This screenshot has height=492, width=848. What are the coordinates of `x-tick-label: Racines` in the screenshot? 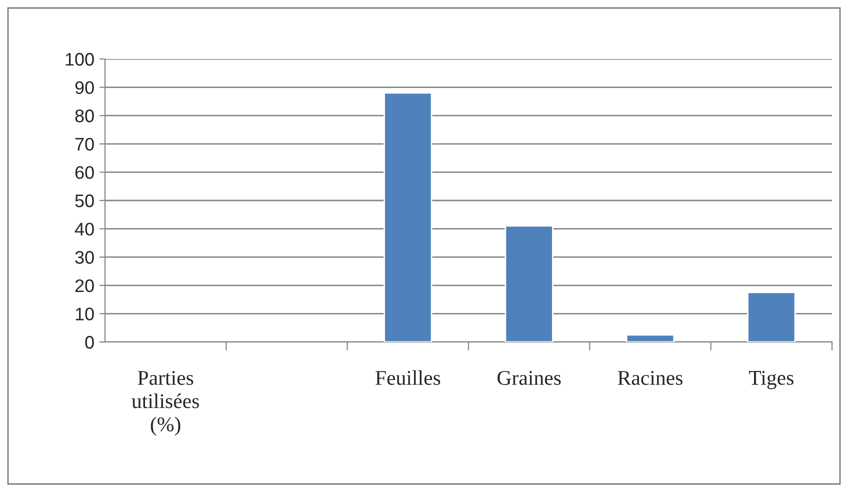 It's located at (650, 377).